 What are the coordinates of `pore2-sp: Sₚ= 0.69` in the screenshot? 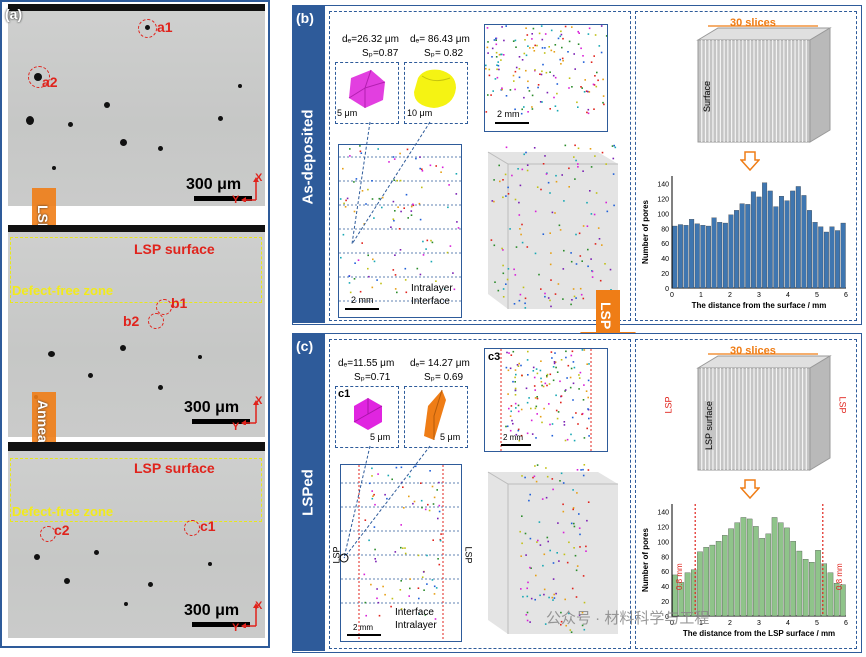 It's located at (444, 377).